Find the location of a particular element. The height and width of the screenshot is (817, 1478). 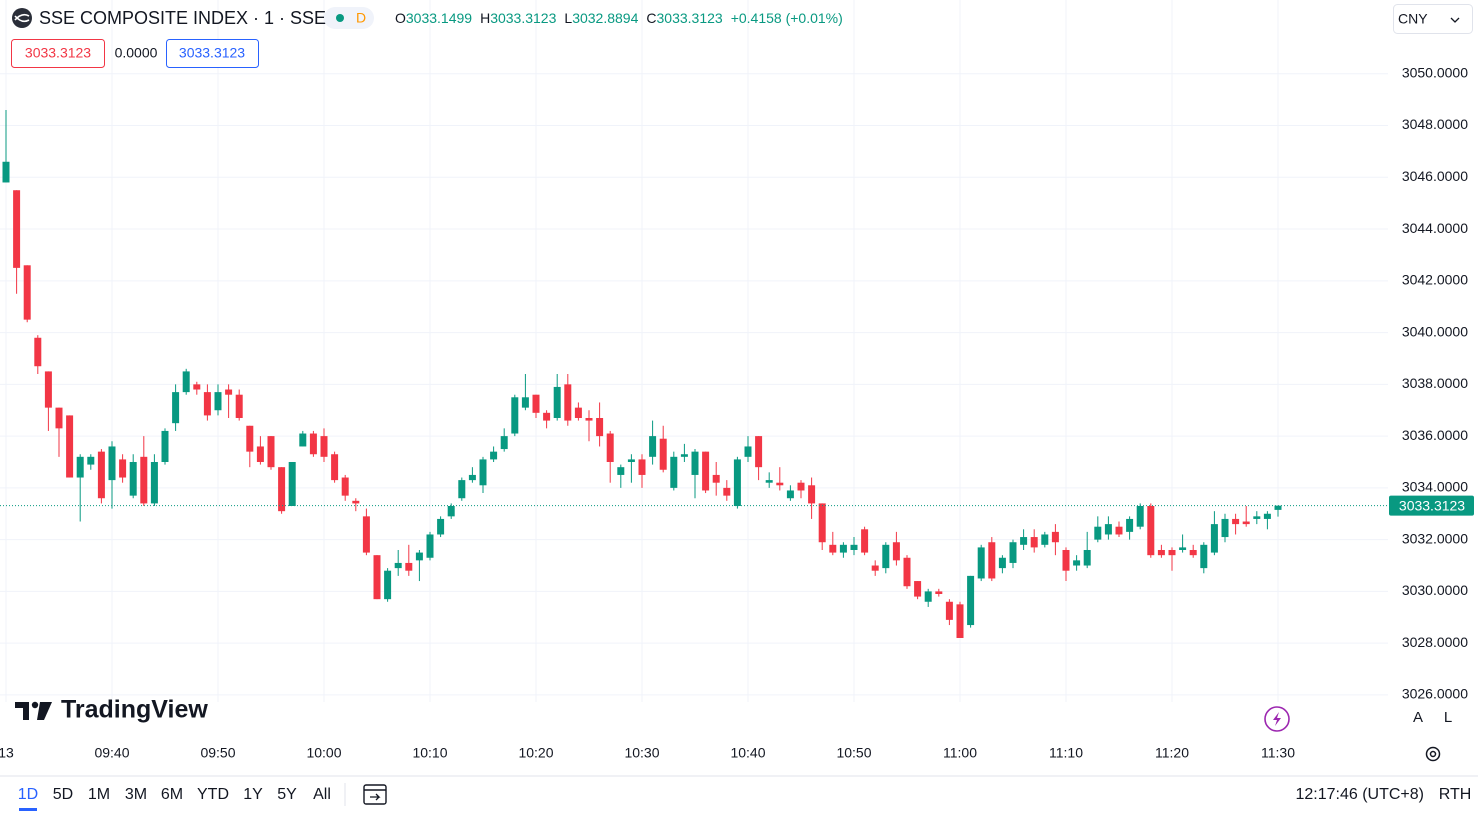

log-scale-label: L is located at coordinates (1448, 717).